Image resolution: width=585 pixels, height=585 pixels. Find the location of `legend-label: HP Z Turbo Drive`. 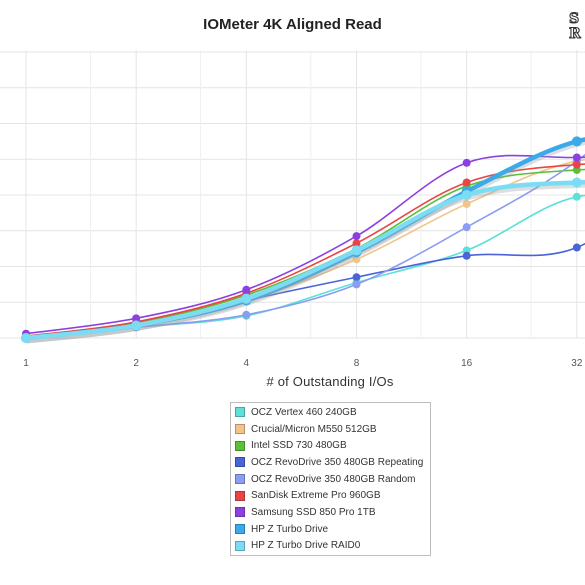

legend-label: HP Z Turbo Drive is located at coordinates (290, 529).